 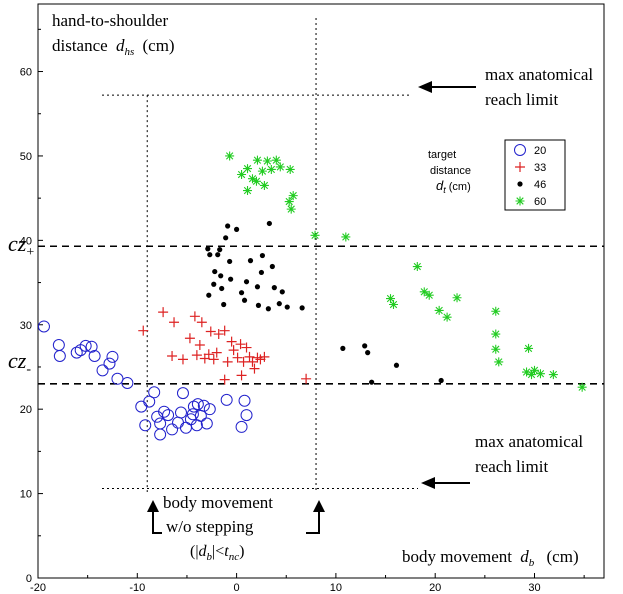 What do you see at coordinates (26, 410) in the screenshot?
I see `y-tick-label: 20` at bounding box center [26, 410].